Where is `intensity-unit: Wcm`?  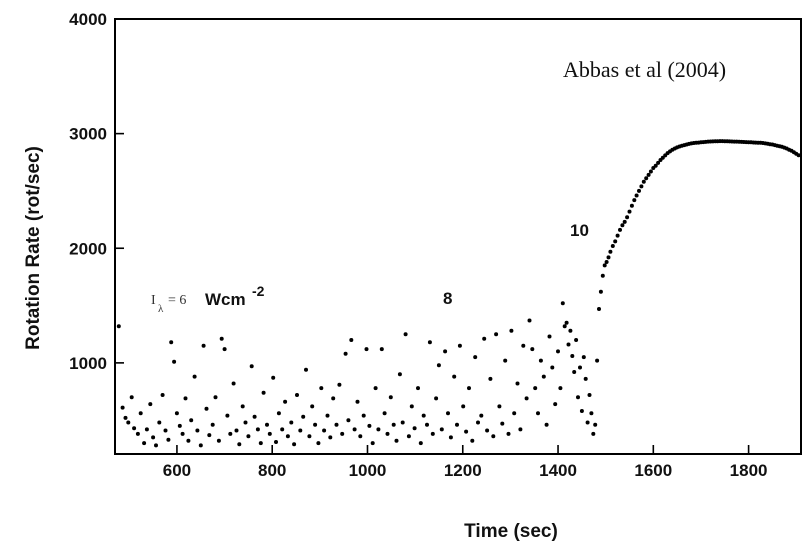
intensity-unit: Wcm is located at coordinates (225, 299).